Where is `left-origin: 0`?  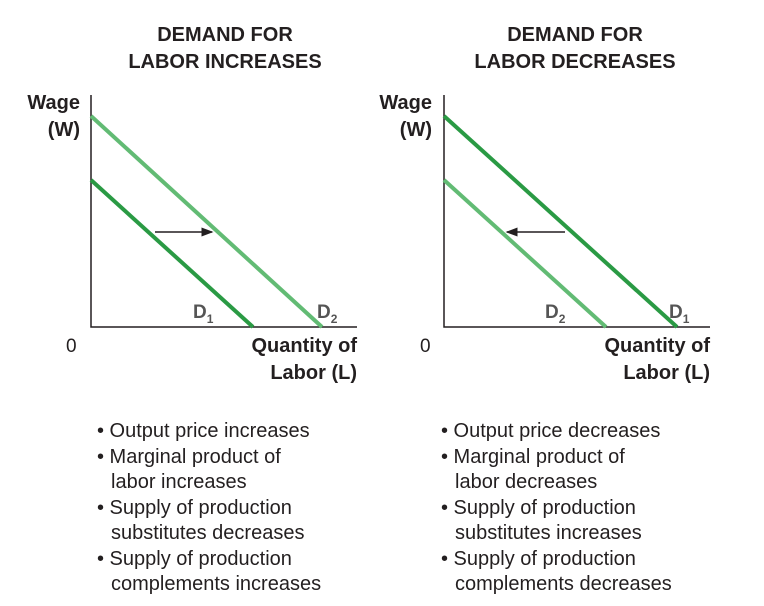 left-origin: 0 is located at coordinates (71, 346).